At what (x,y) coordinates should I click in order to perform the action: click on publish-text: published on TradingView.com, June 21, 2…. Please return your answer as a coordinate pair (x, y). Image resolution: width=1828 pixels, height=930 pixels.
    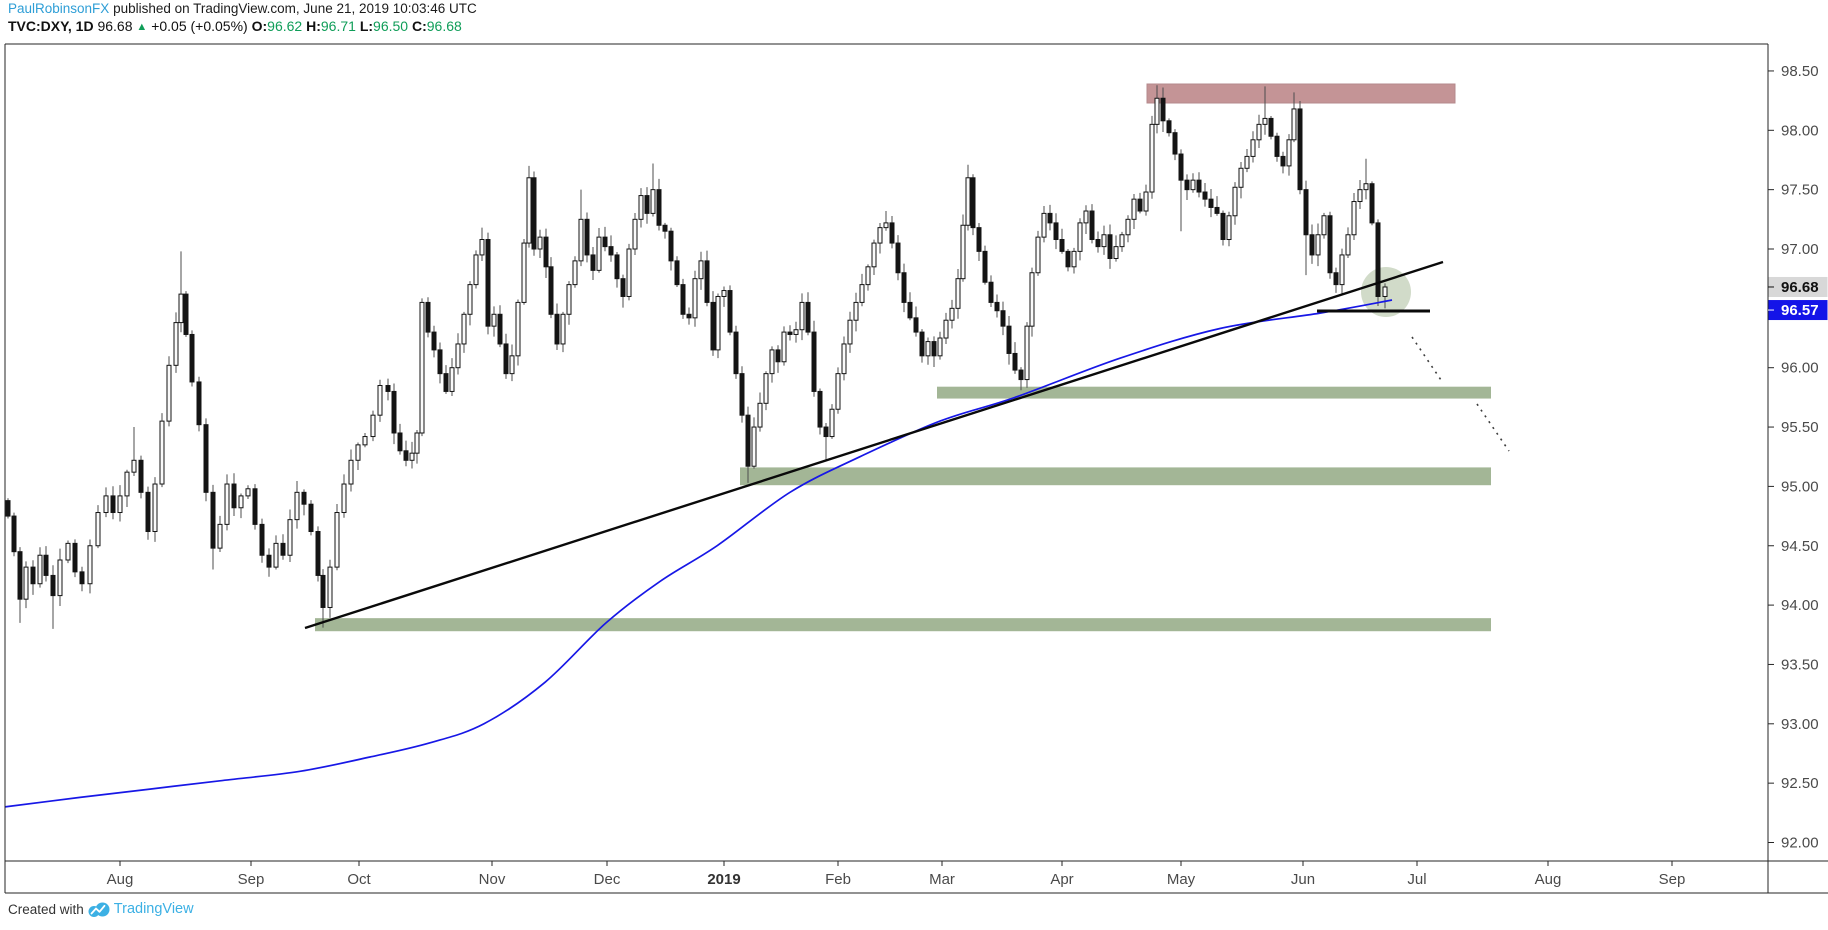
    Looking at the image, I should click on (293, 8).